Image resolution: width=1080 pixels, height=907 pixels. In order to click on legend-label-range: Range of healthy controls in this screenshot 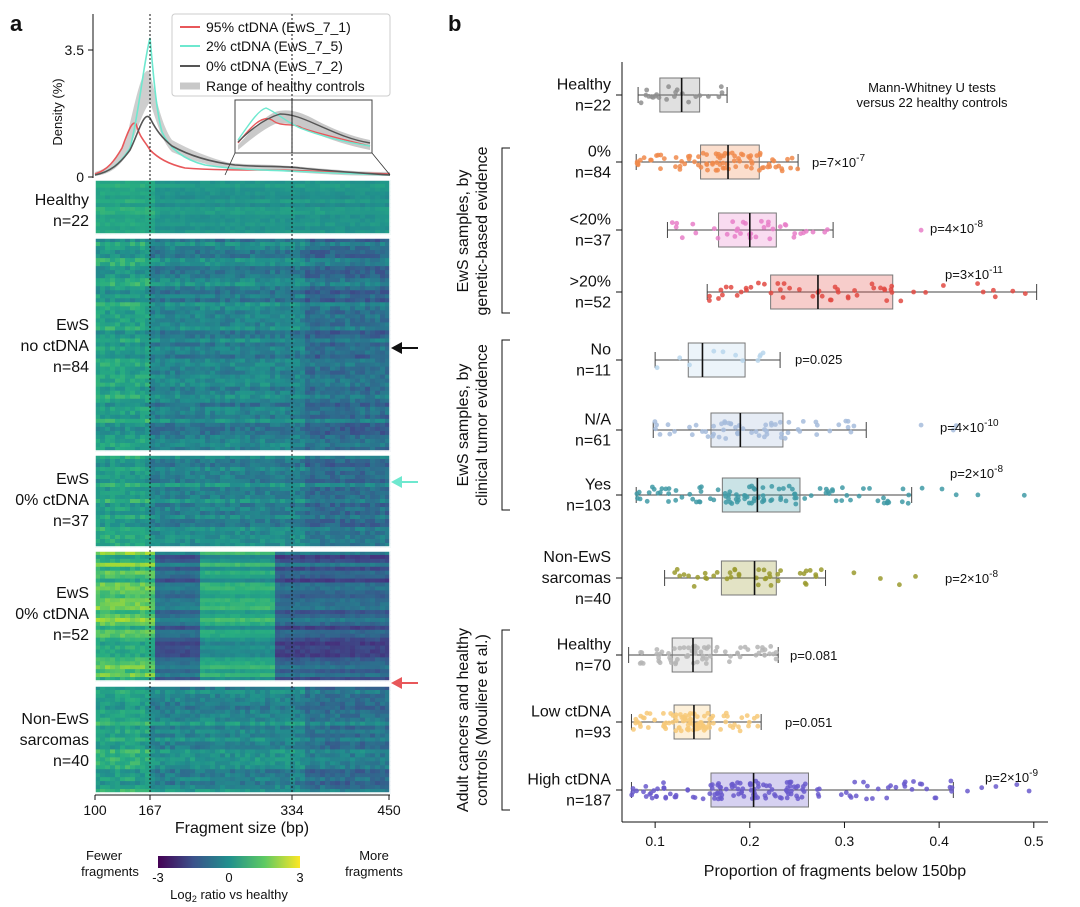, I will do `click(285, 86)`.